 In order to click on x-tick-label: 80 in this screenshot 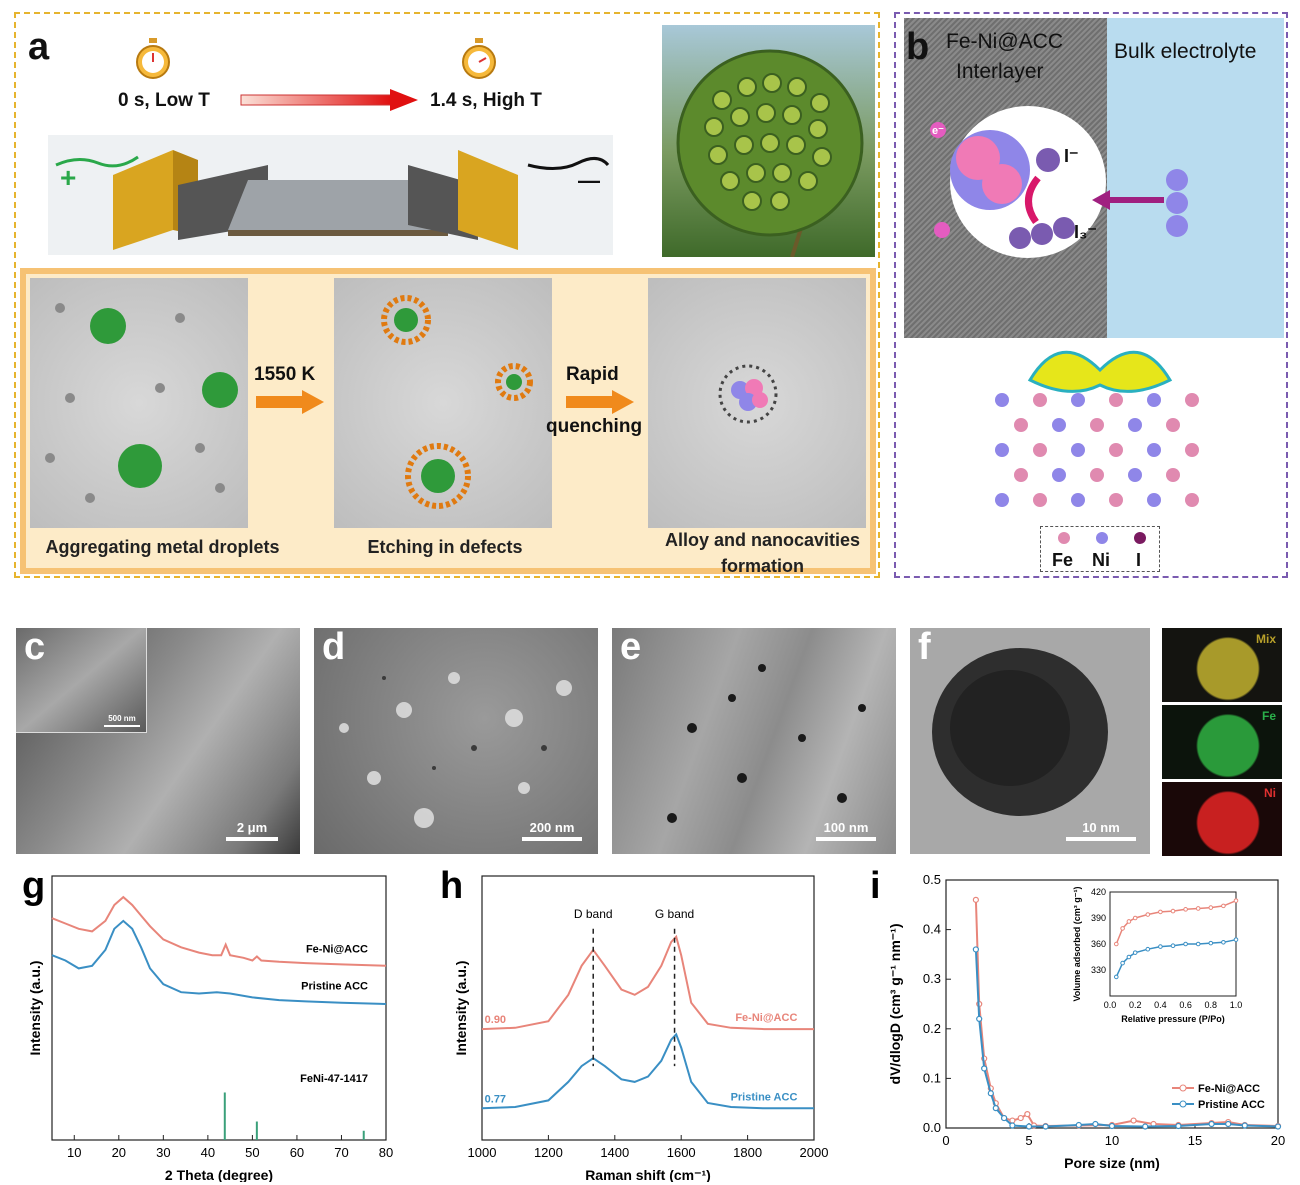, I will do `click(386, 1152)`.